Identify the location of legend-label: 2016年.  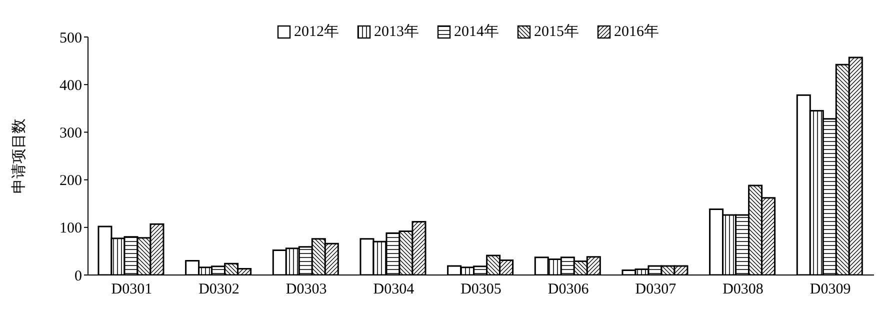
(636, 32).